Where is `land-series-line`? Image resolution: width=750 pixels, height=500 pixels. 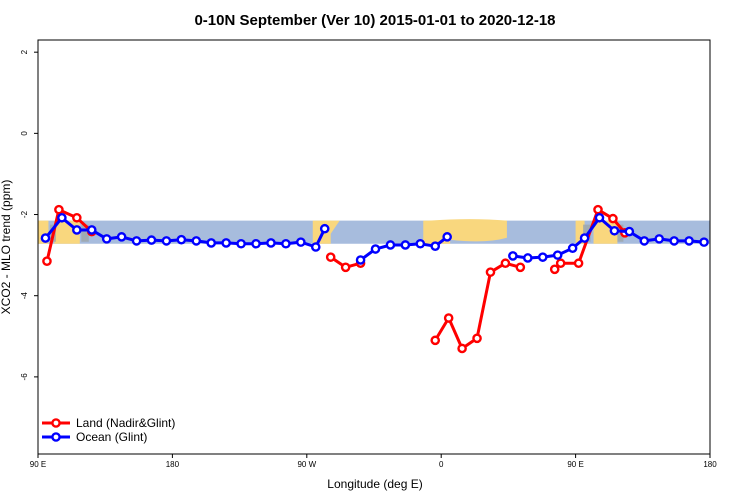 land-series-line is located at coordinates (69, 235).